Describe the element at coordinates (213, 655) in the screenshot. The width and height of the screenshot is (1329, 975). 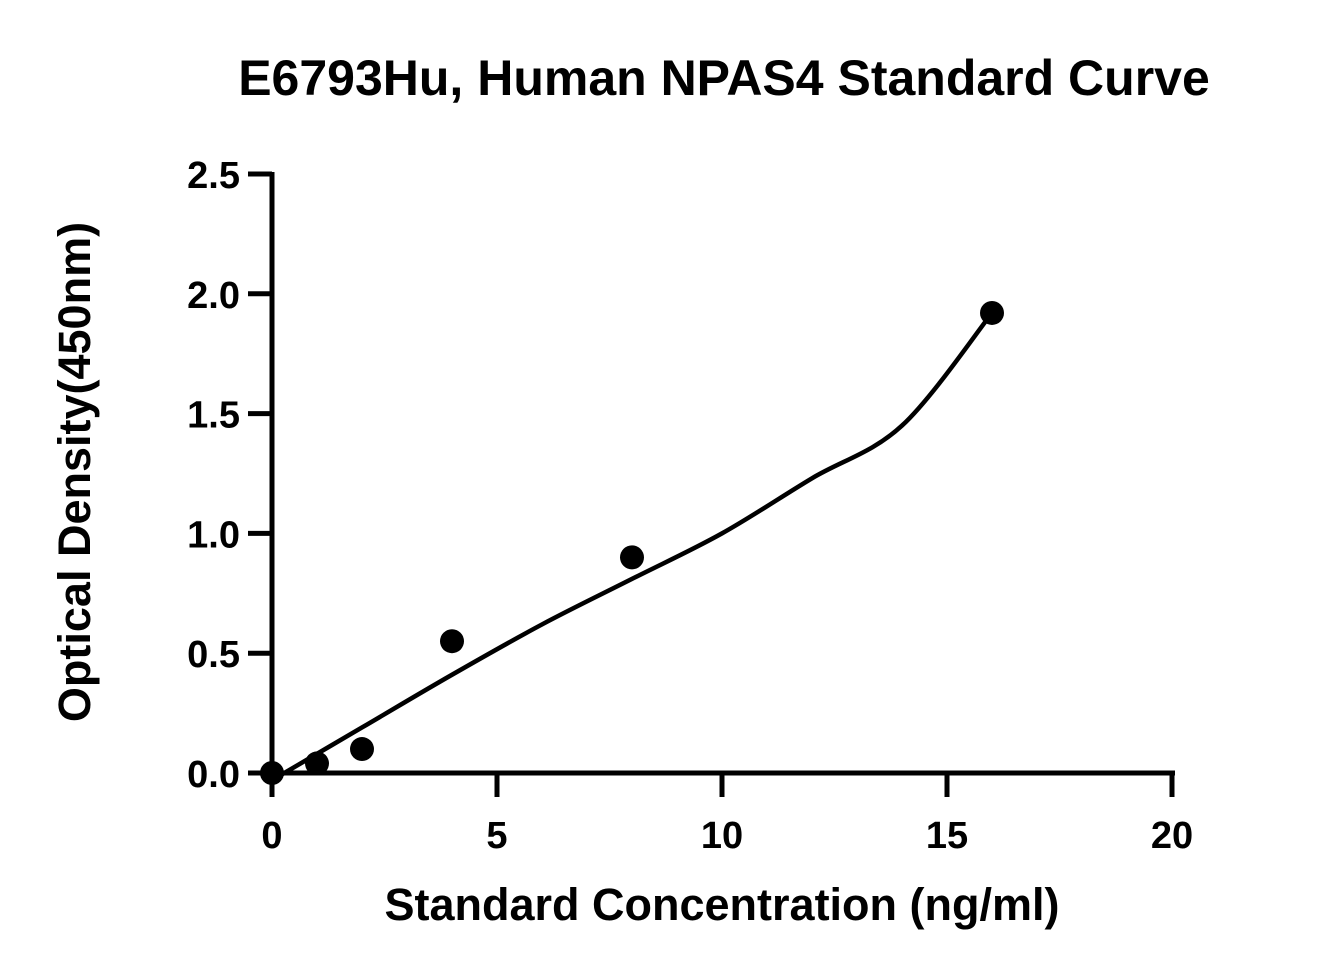
I see `y-tick-label: 0.5` at that location.